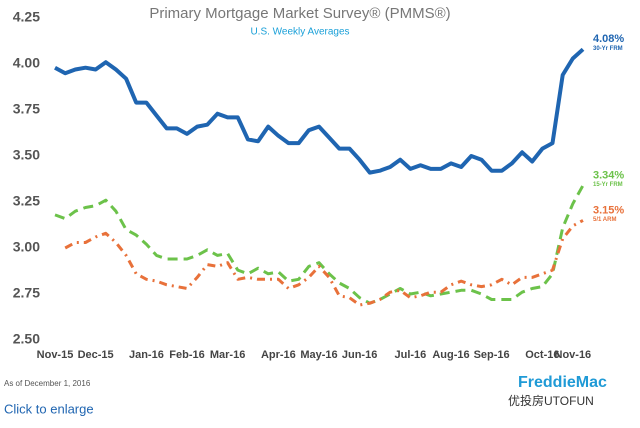 This screenshot has height=428, width=640. Describe the element at coordinates (26, 339) in the screenshot. I see `y-tick-label: 2.50` at that location.